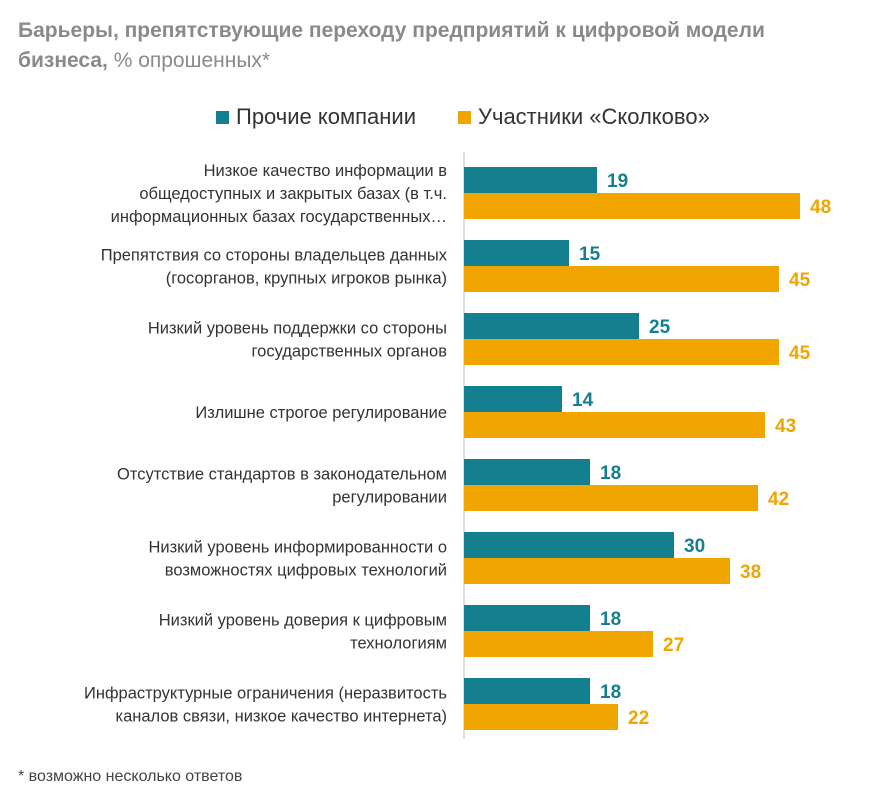 Image resolution: width=869 pixels, height=806 pixels. What do you see at coordinates (660, 327) in the screenshot?
I see `value-label-other: 25` at bounding box center [660, 327].